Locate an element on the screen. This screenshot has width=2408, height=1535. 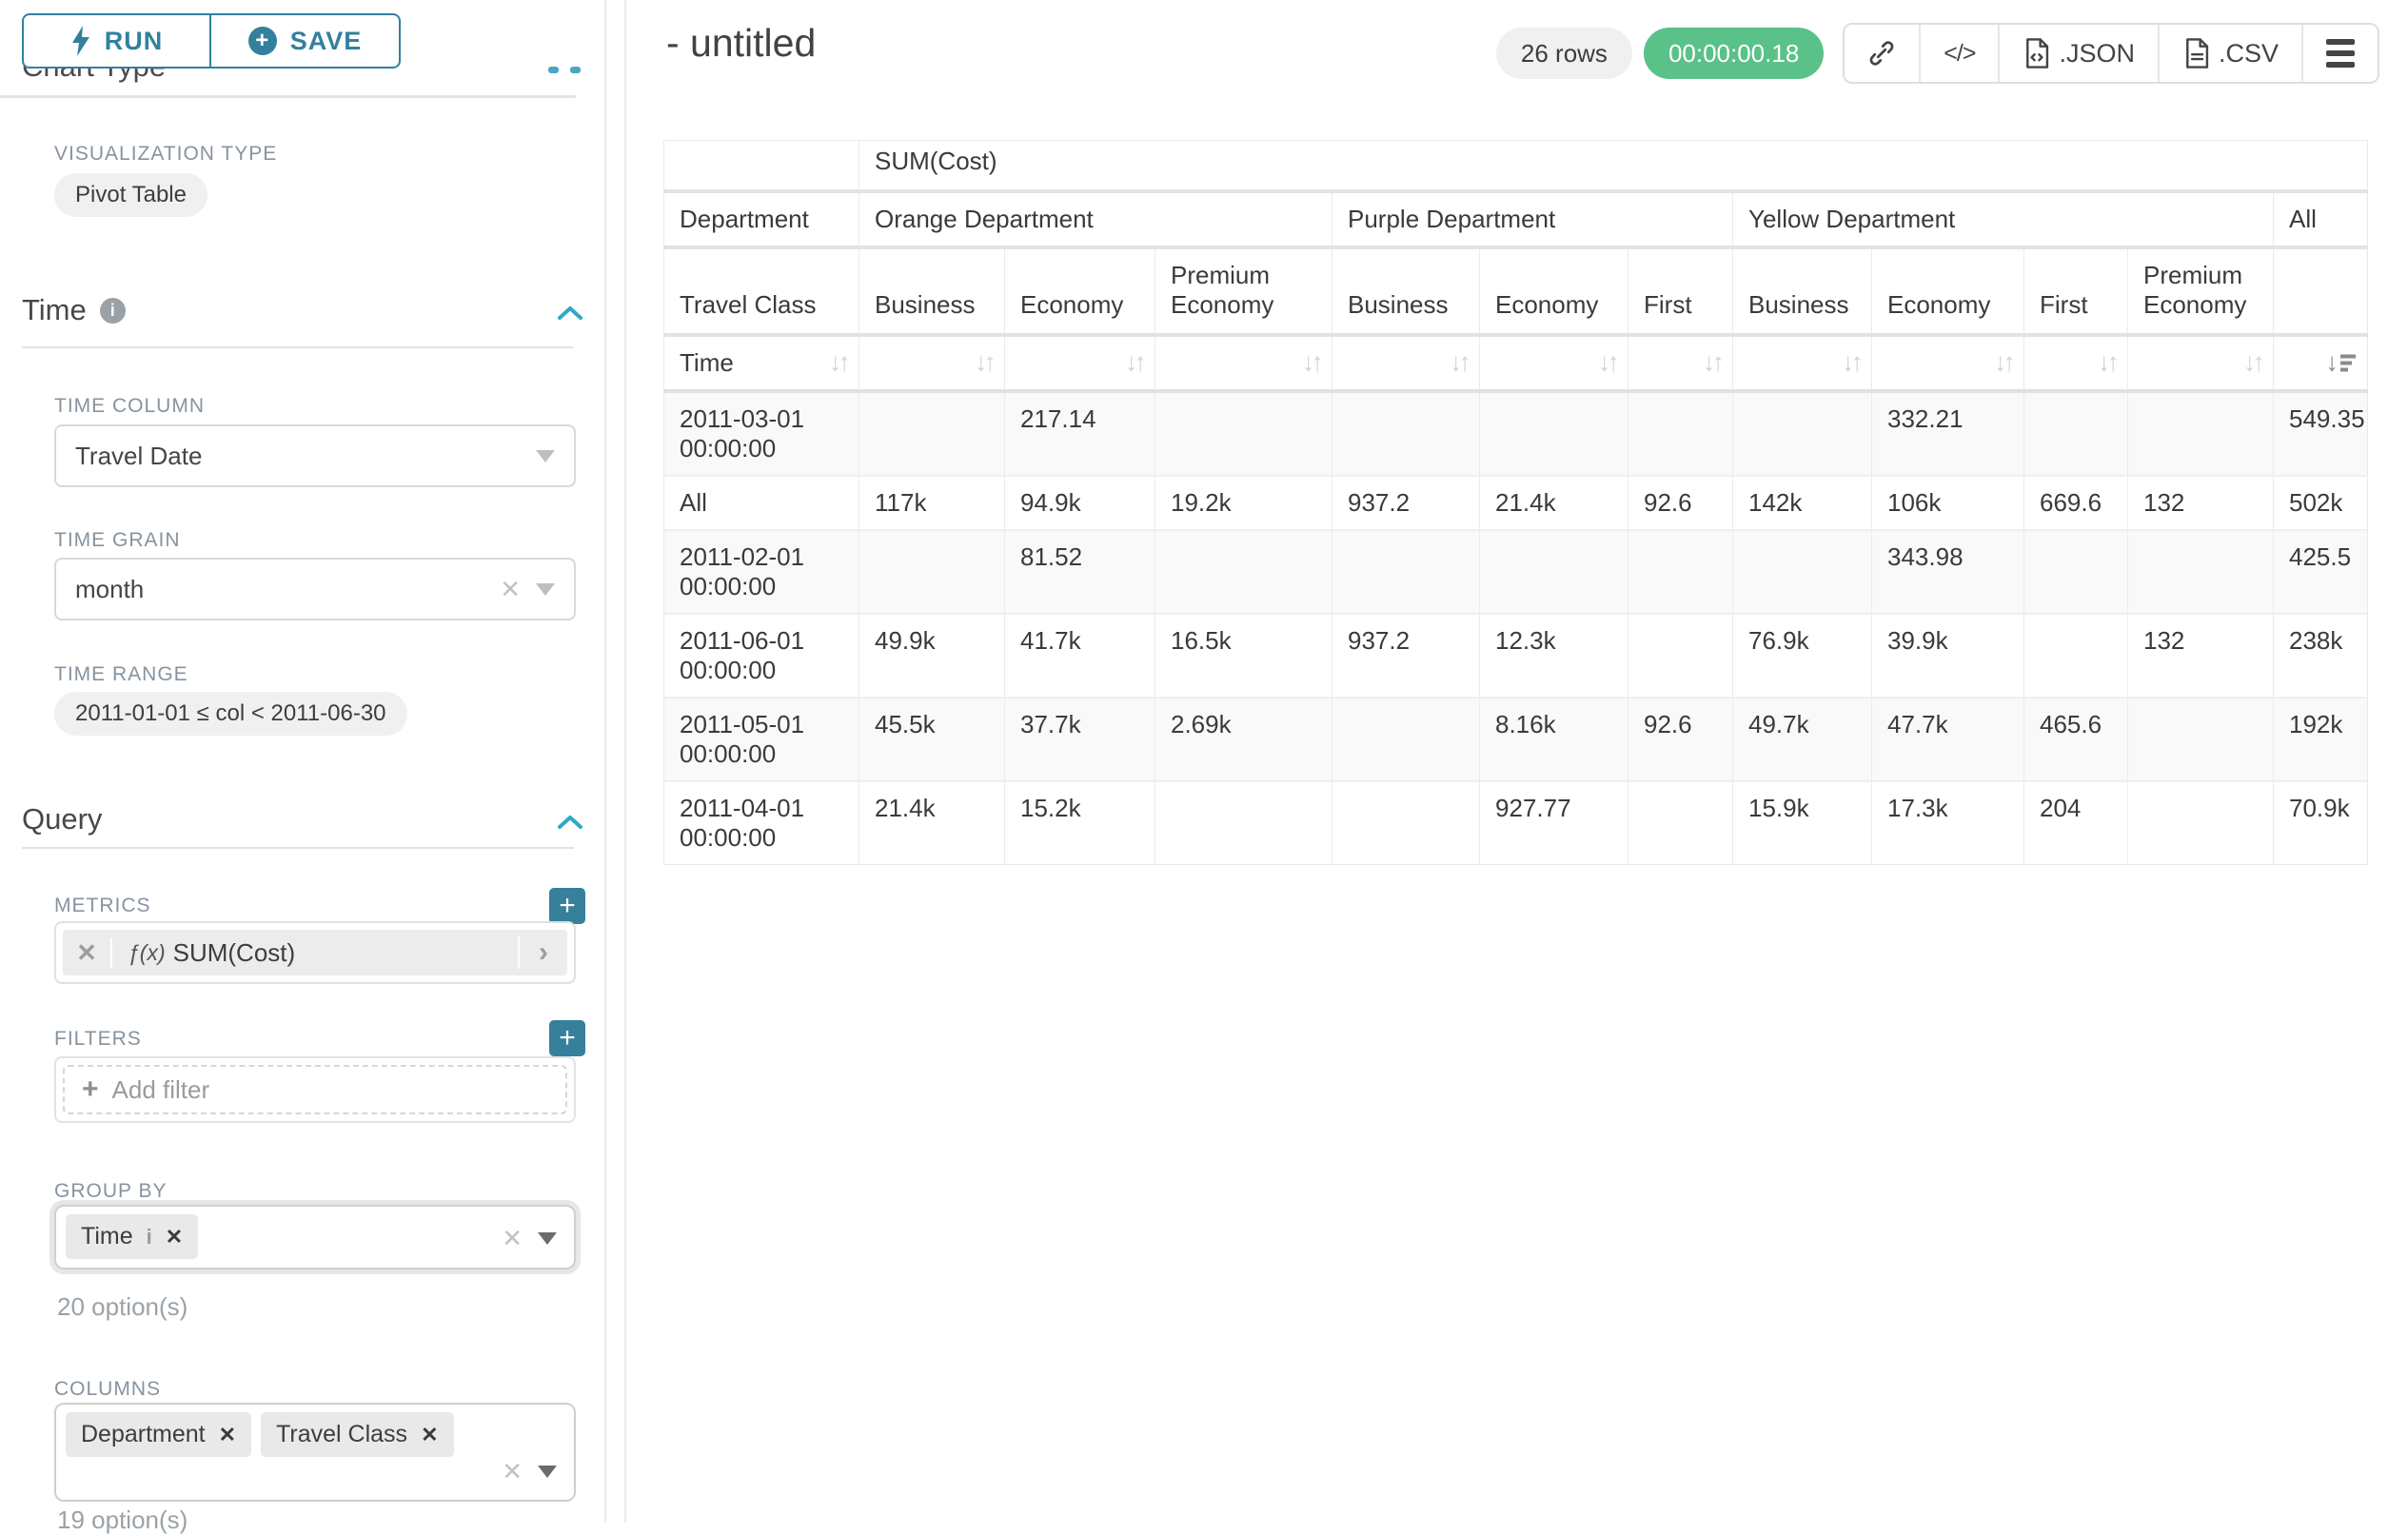
columns-select: Department ✕ Travel Class ✕ ✕ is located at coordinates (315, 1452).